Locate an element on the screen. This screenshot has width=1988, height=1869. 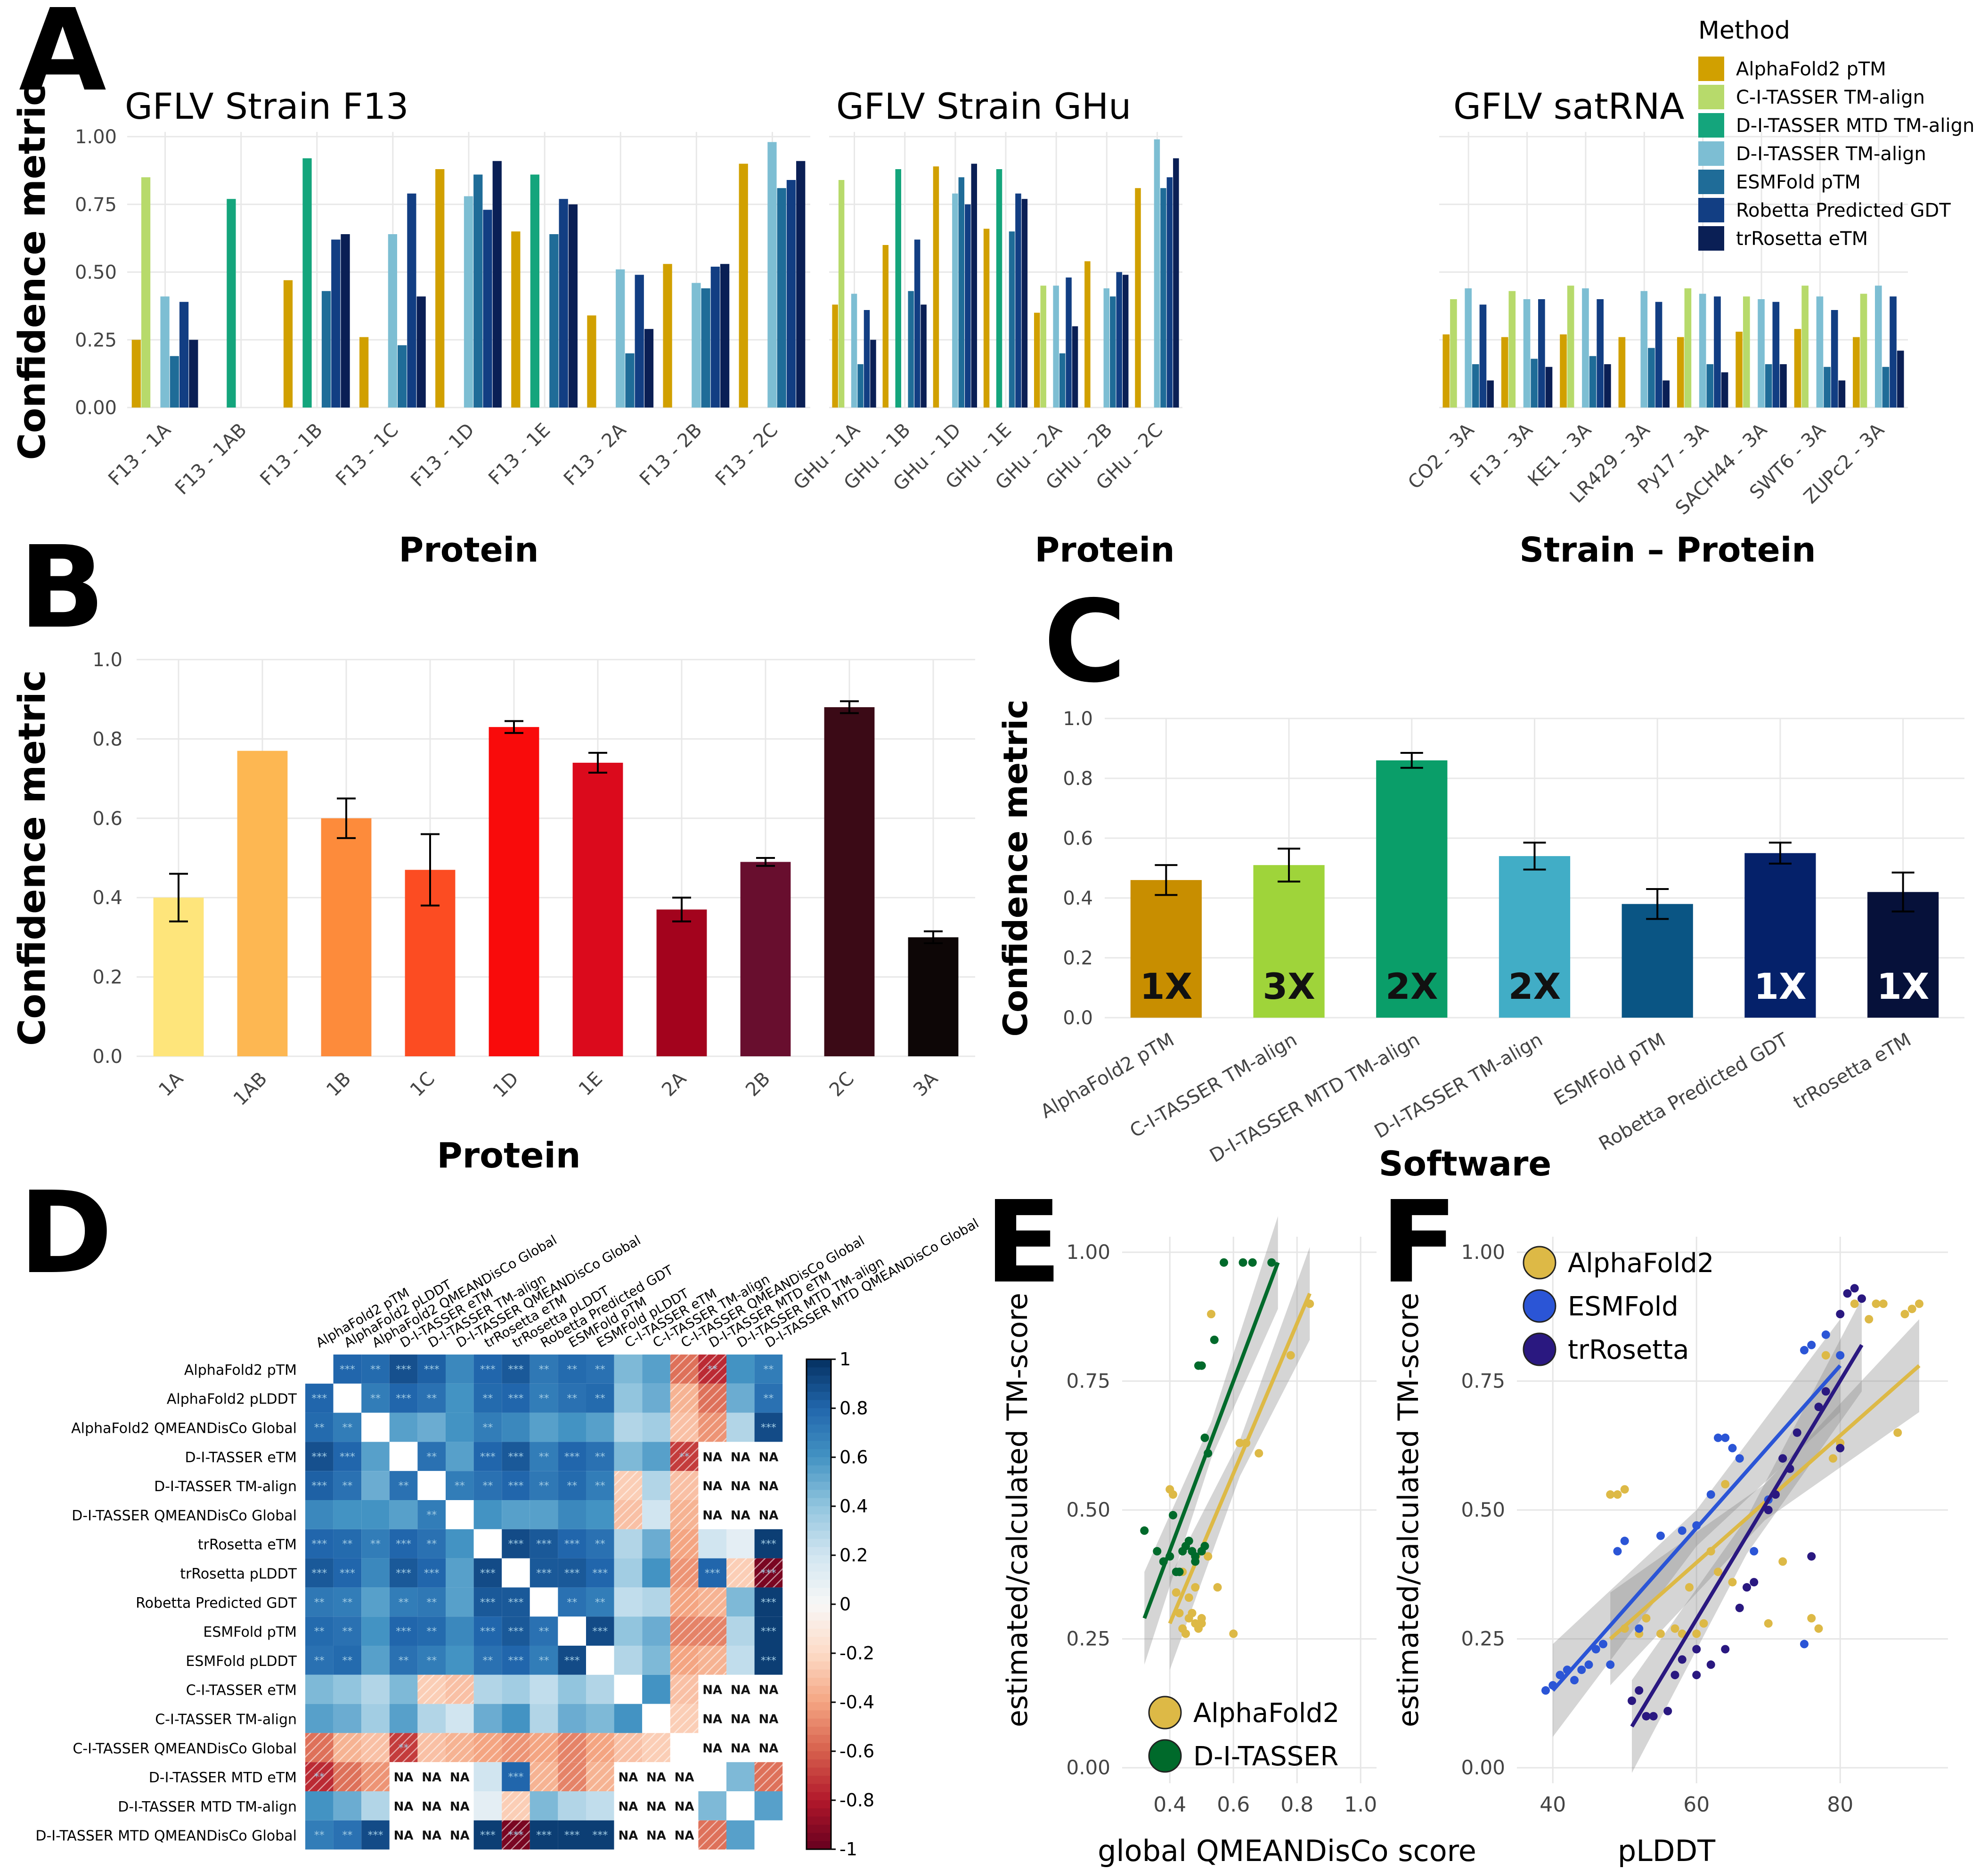
colorbar-tick-label: -0.6 is located at coordinates (856, 1751).